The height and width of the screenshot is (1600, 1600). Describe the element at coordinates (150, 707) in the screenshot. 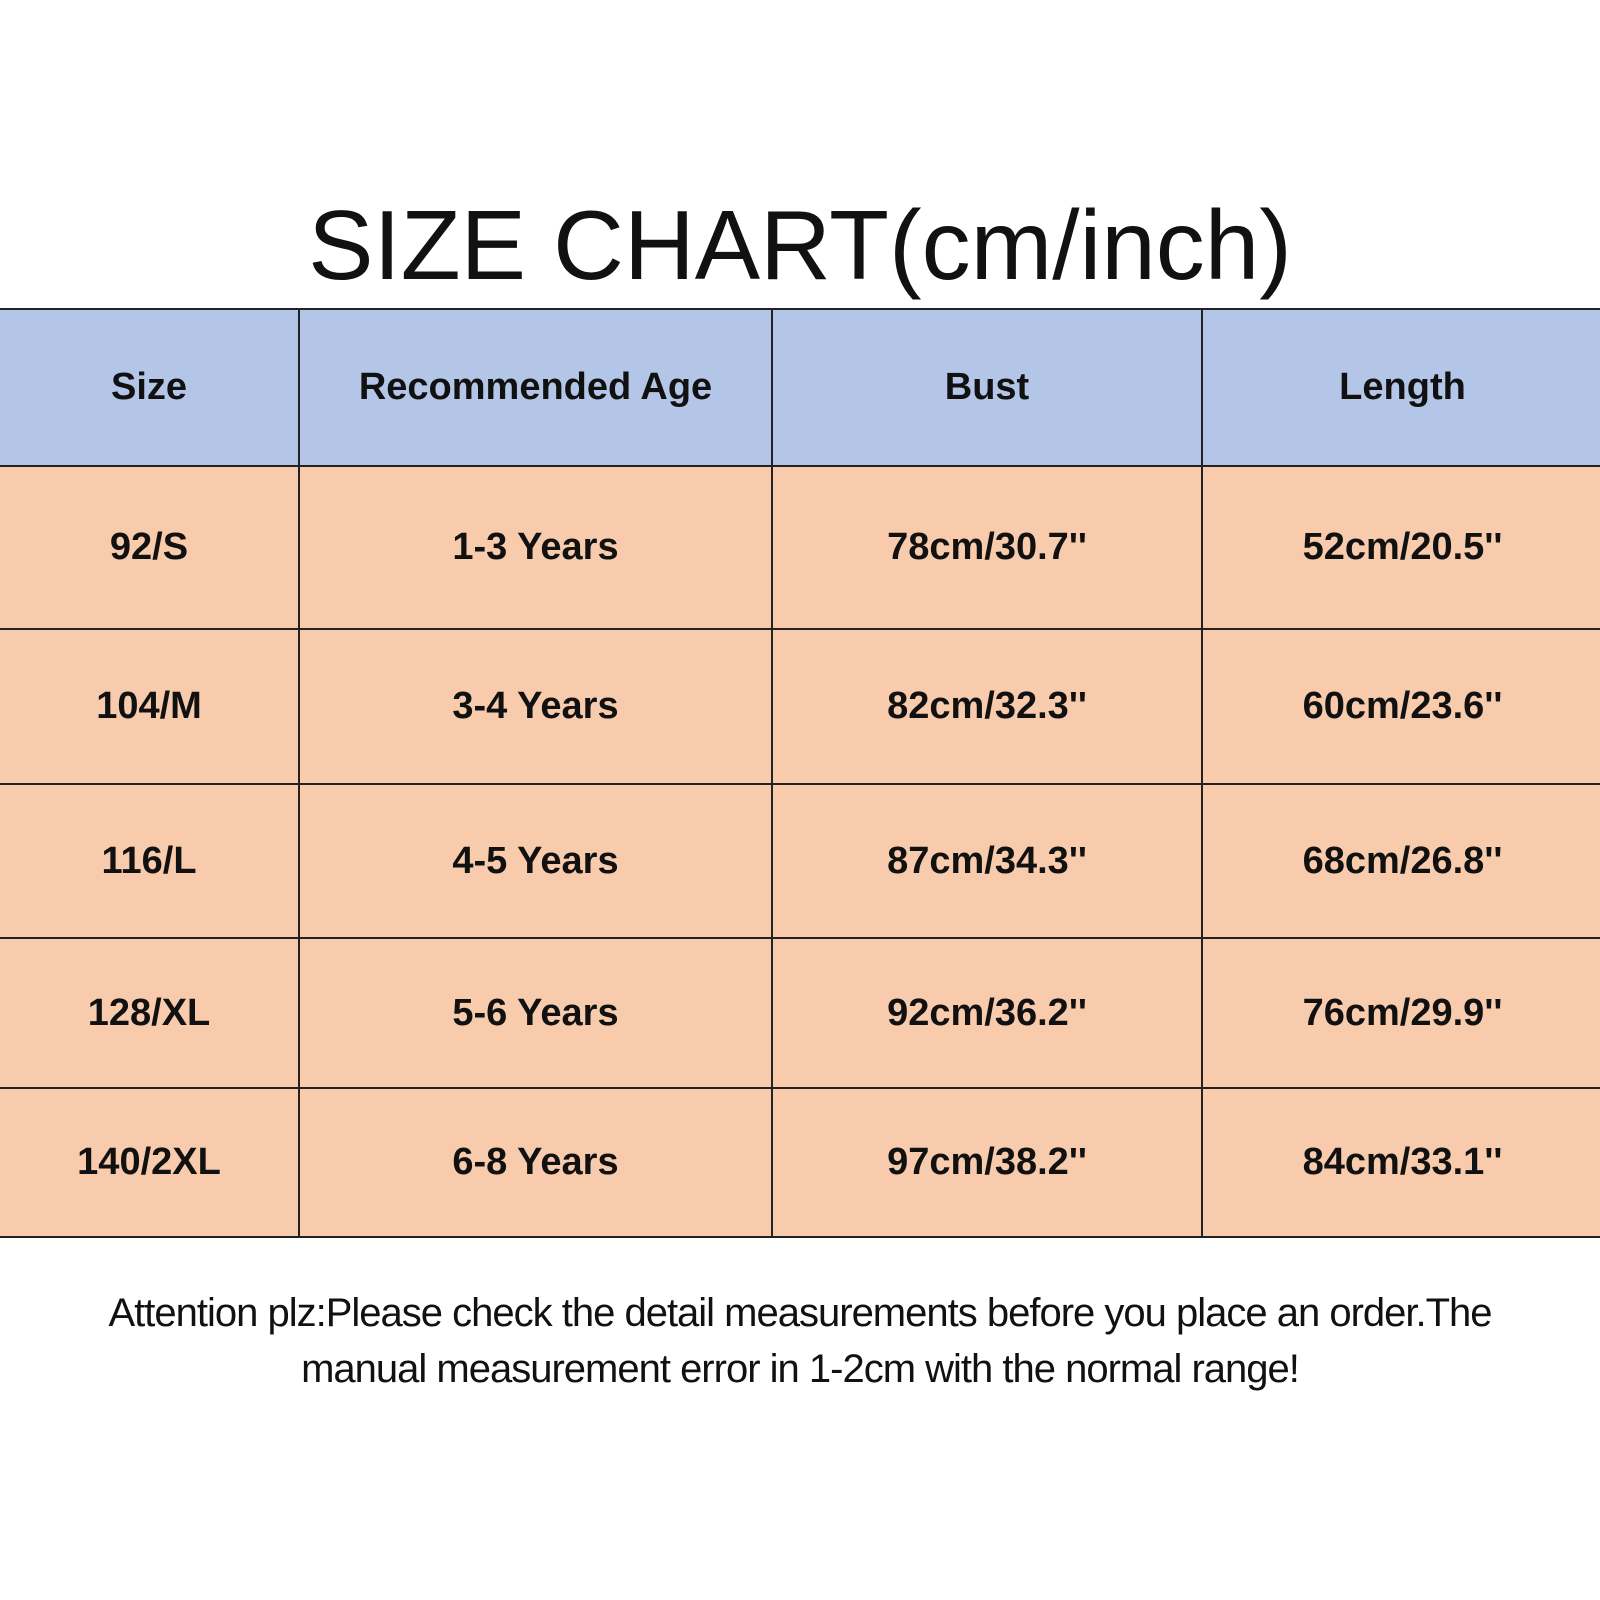

I see `table-cell: 104/M` at that location.